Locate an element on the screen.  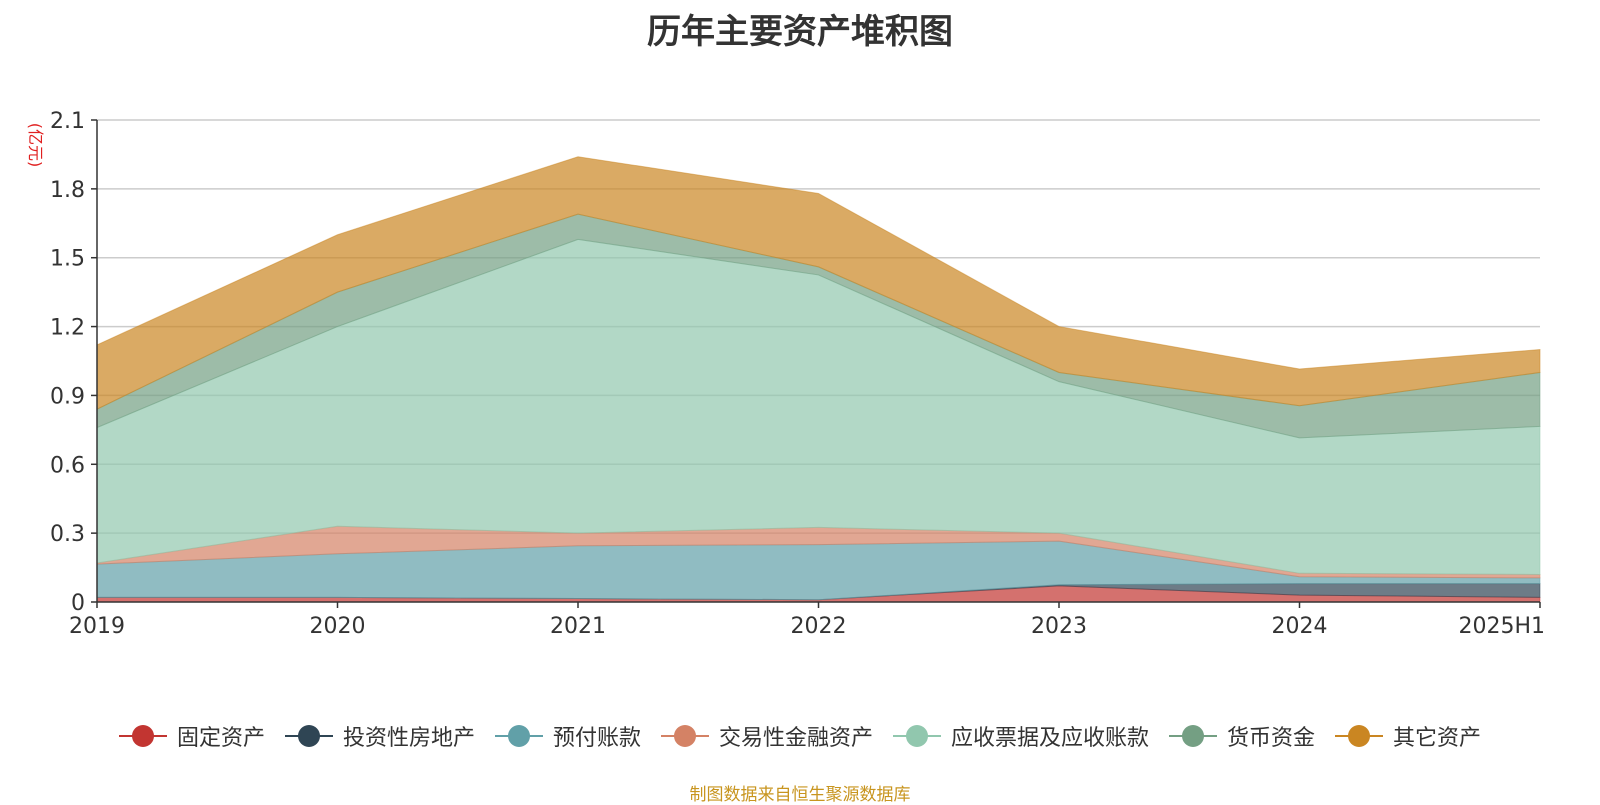
legend-item: 货币资金 is located at coordinates (1242, 736).